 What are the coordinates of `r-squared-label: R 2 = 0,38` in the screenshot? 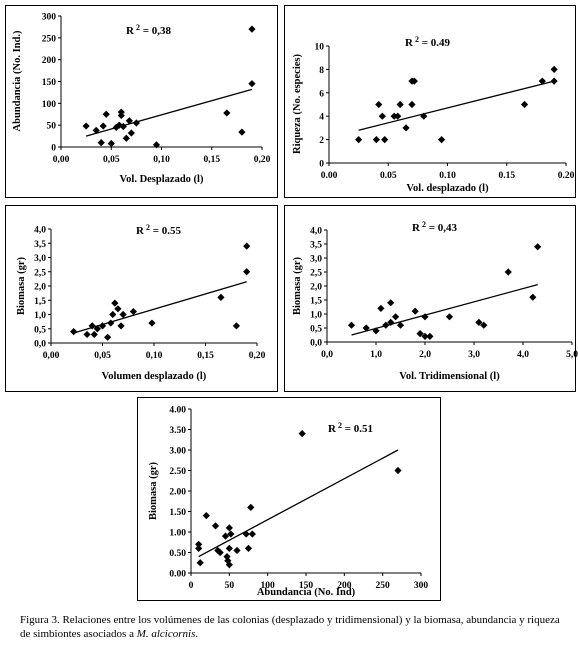 It's located at (148, 30).